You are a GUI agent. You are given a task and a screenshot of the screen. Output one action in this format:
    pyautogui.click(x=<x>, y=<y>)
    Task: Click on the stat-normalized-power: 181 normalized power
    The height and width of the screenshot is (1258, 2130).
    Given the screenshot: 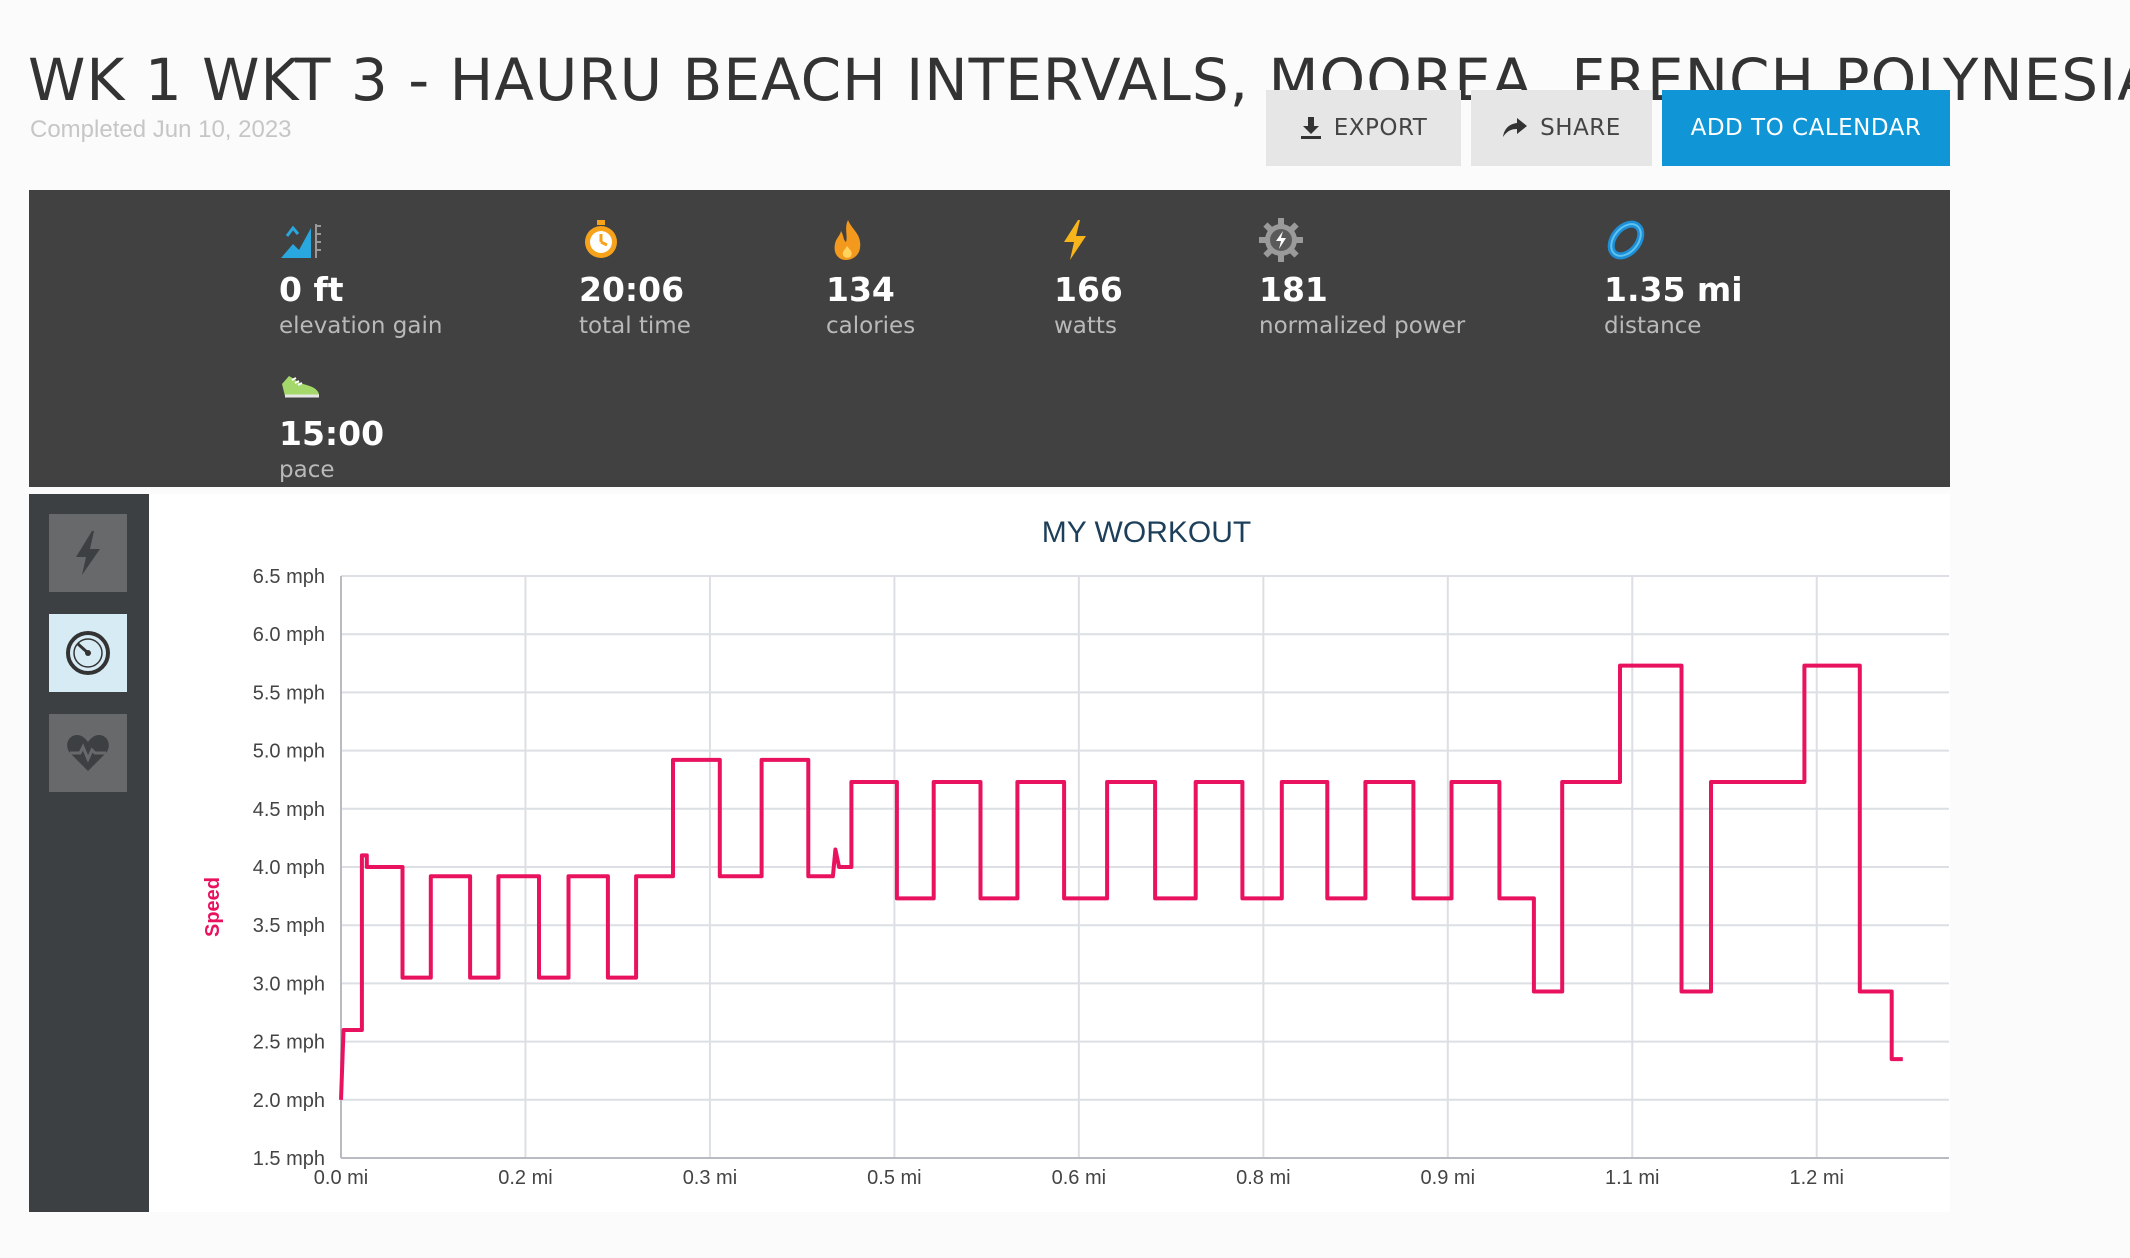 What is the action you would take?
    pyautogui.click(x=1362, y=278)
    